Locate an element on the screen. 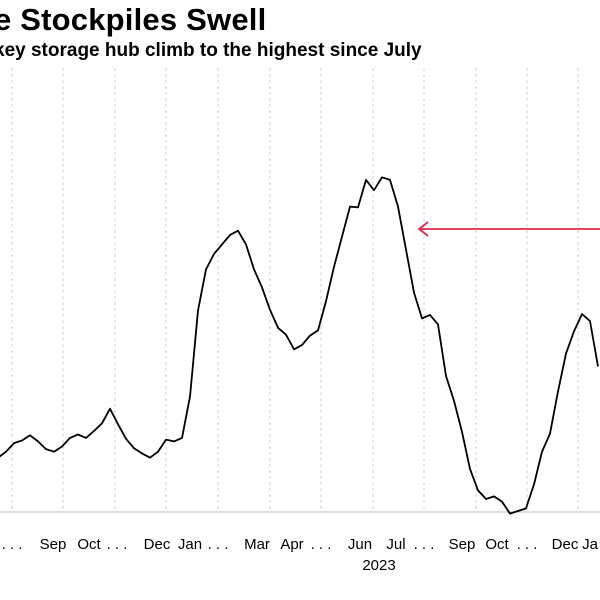  x-tick-label: Apr is located at coordinates (291, 544).